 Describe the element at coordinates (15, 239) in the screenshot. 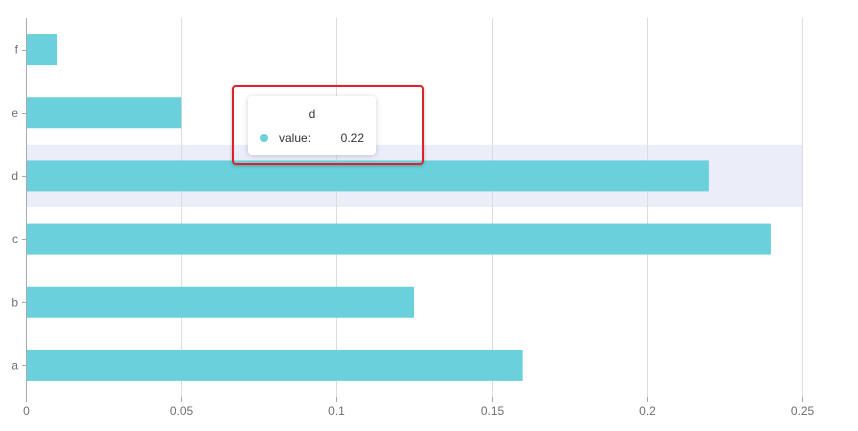

I see `y-tick-label: c` at that location.